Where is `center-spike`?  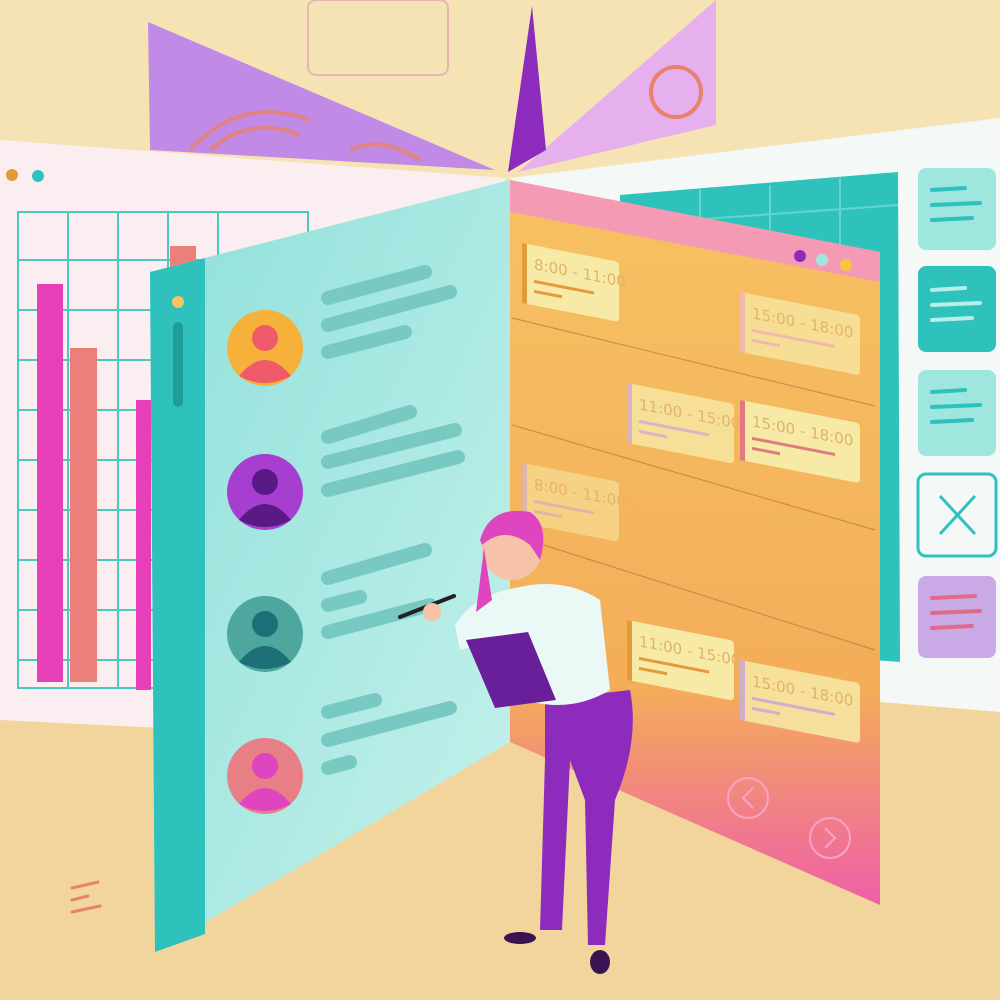 center-spike is located at coordinates (527, 89).